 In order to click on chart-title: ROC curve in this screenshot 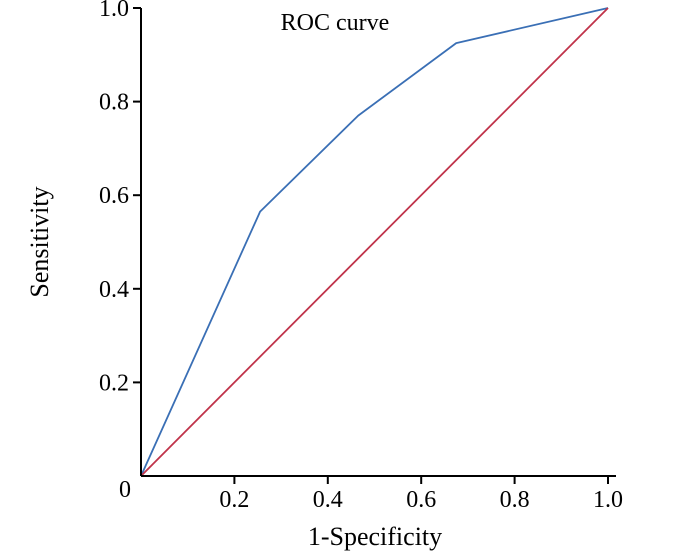, I will do `click(335, 23)`.